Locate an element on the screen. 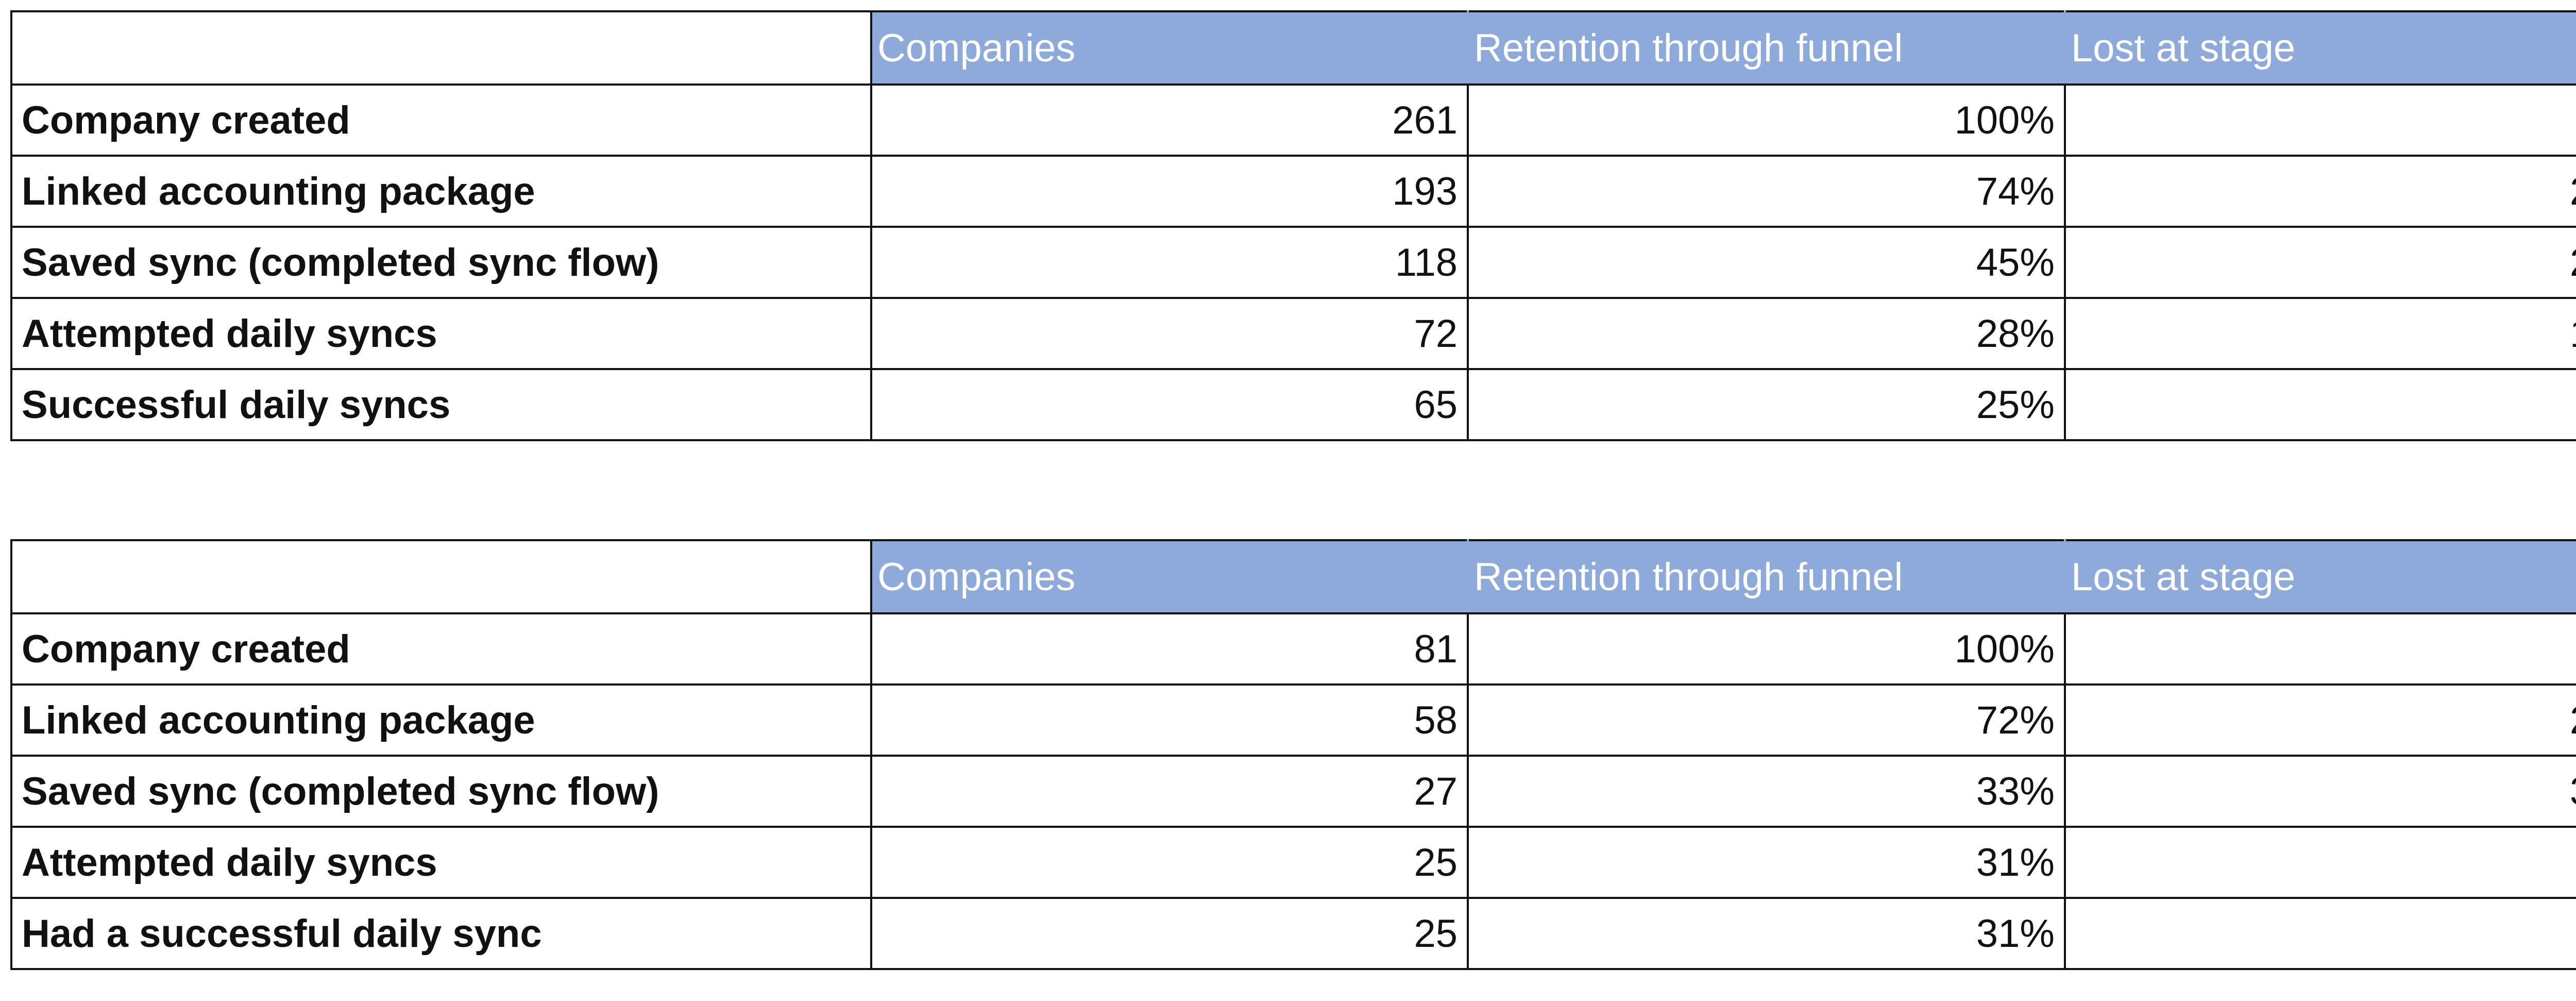  cell: 25% is located at coordinates (1766, 404).